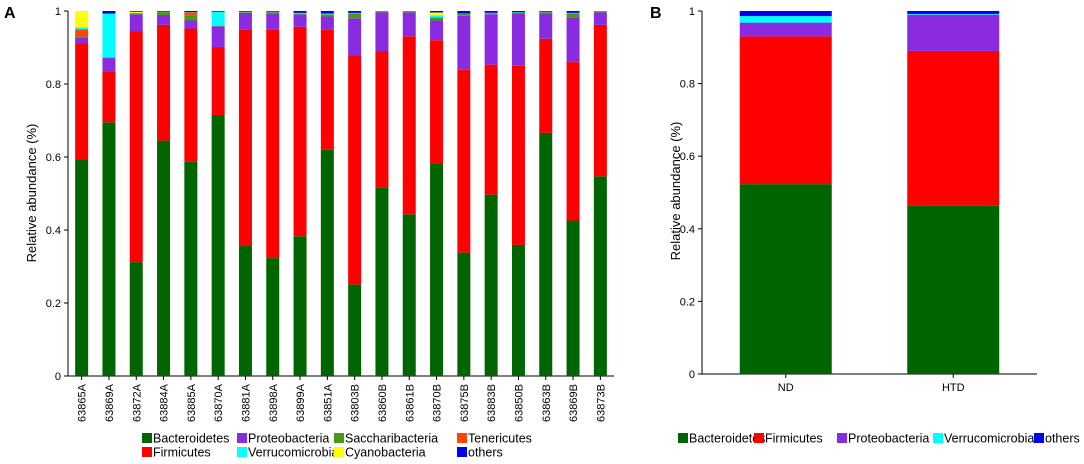 The height and width of the screenshot is (464, 1084). What do you see at coordinates (356, 403) in the screenshot?
I see `panel-a-x-tick-label: 63803B` at bounding box center [356, 403].